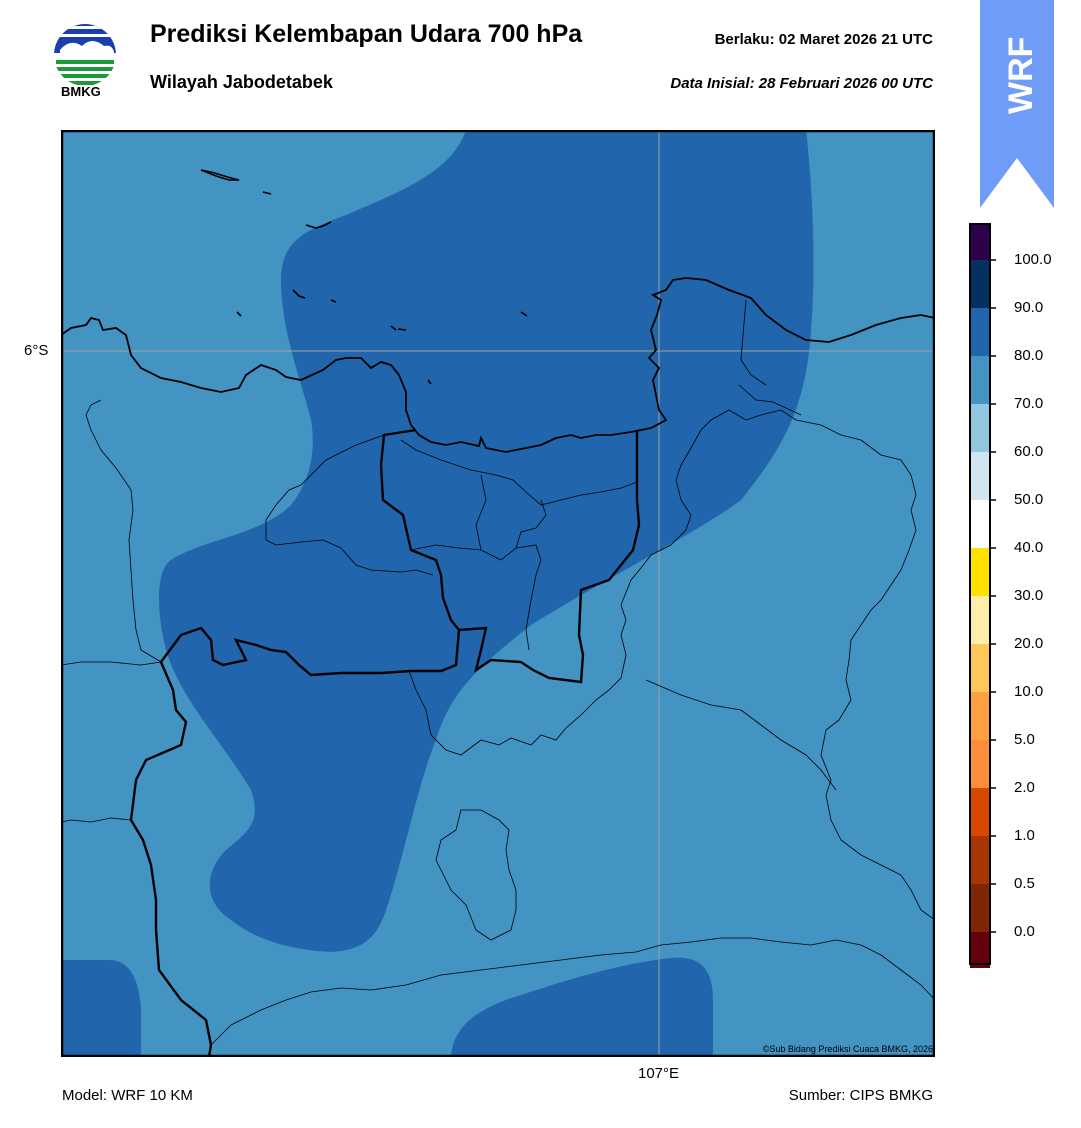 Image resolution: width=1081 pixels, height=1128 pixels. What do you see at coordinates (85, 55) in the screenshot?
I see `bmkg-logo-icon` at bounding box center [85, 55].